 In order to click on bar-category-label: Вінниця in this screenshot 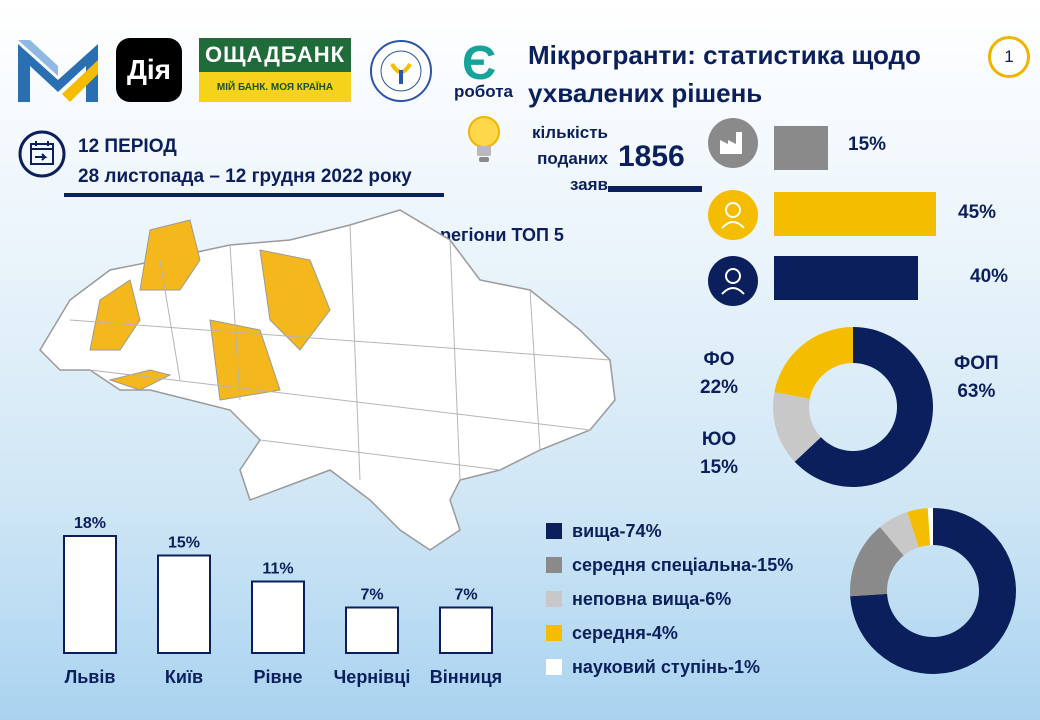, I will do `click(466, 677)`.